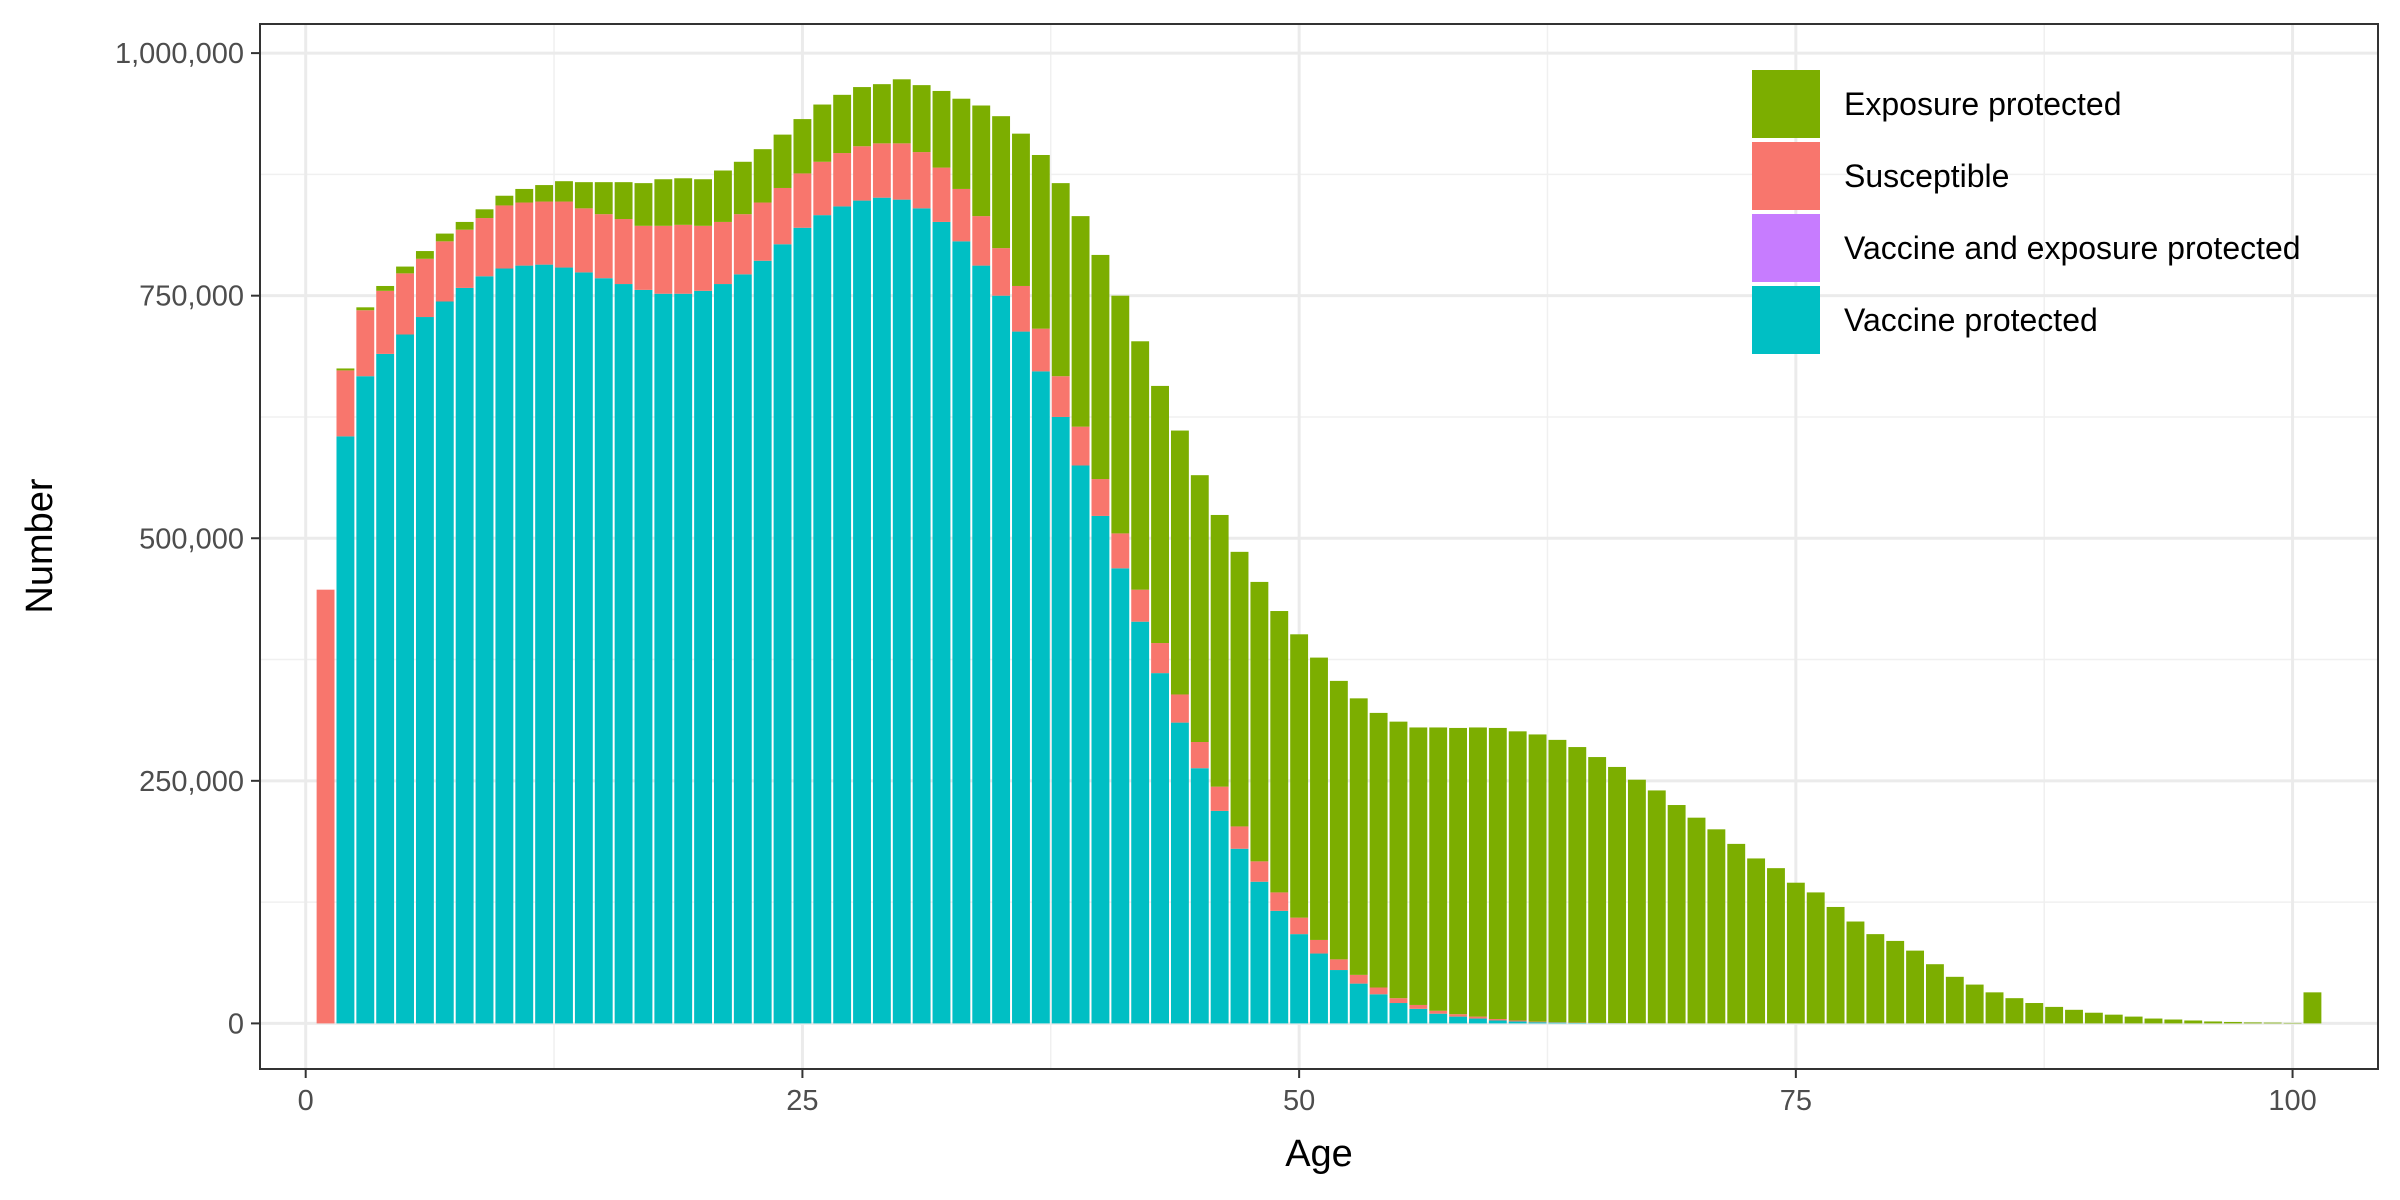  What do you see at coordinates (1299, 1101) in the screenshot?
I see `x-tick-label: 50` at bounding box center [1299, 1101].